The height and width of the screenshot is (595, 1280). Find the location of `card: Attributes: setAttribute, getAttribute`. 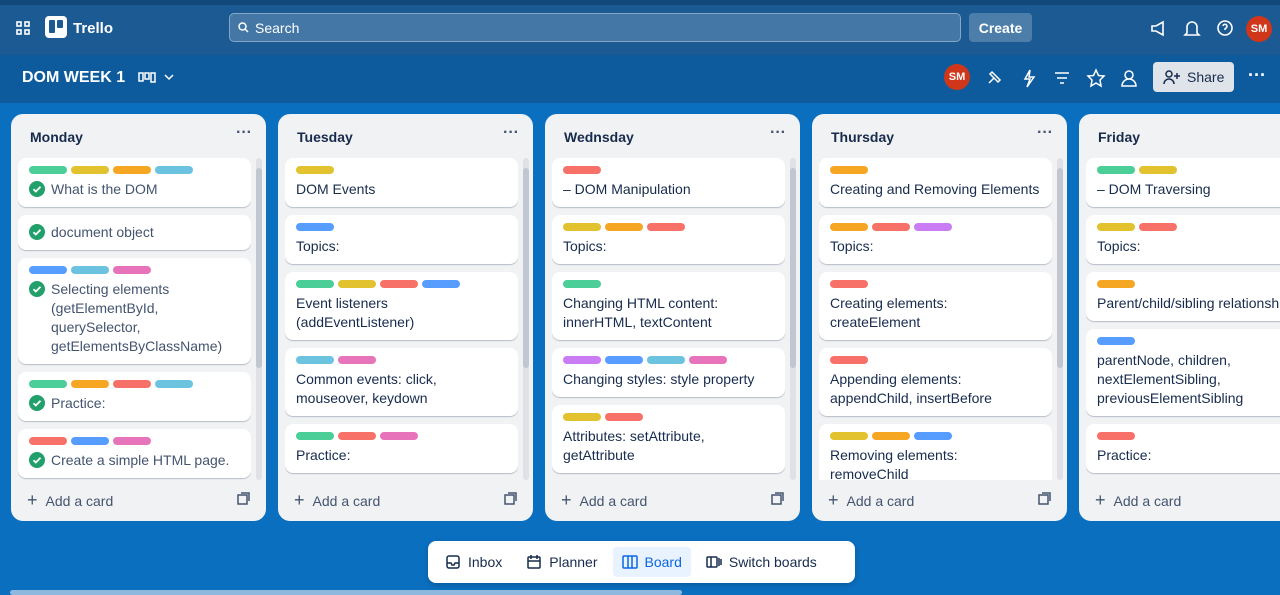

card: Attributes: setAttribute, getAttribute is located at coordinates (668, 439).